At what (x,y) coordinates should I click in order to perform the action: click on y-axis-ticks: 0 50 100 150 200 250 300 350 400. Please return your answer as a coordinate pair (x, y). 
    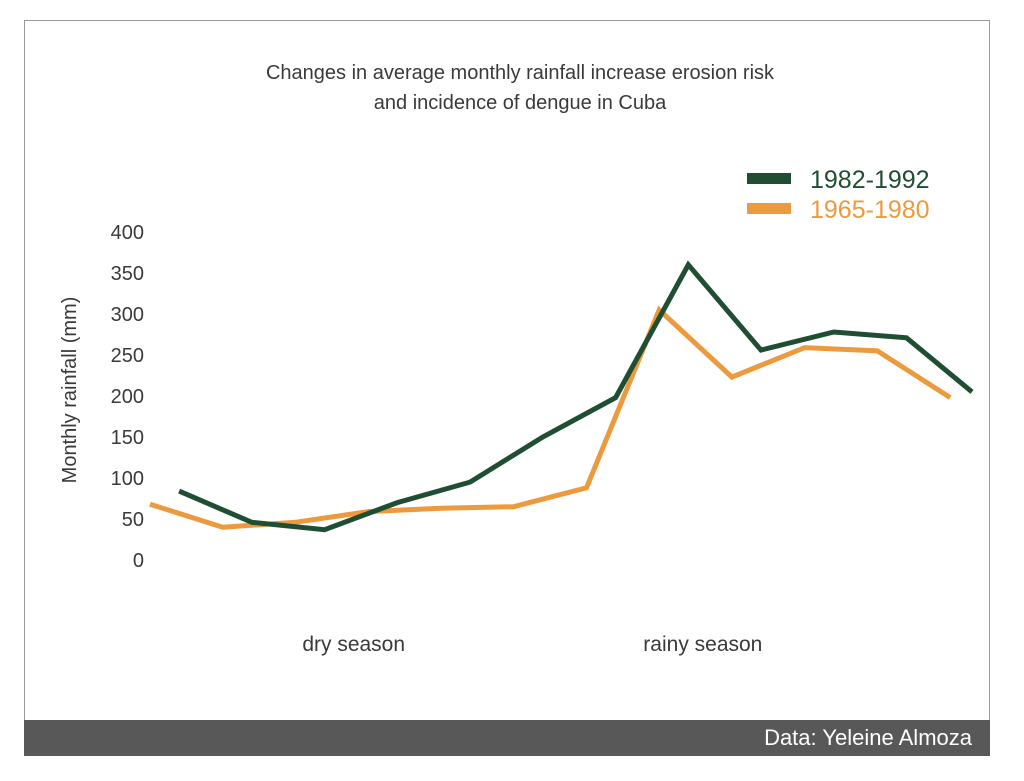
    Looking at the image, I should click on (127, 397).